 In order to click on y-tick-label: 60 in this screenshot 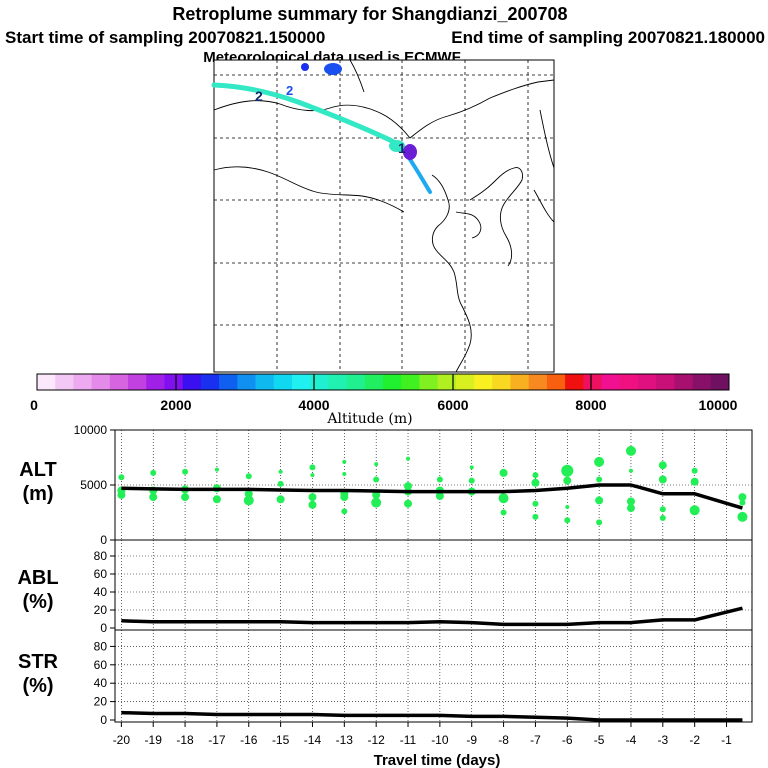, I will do `click(101, 574)`.